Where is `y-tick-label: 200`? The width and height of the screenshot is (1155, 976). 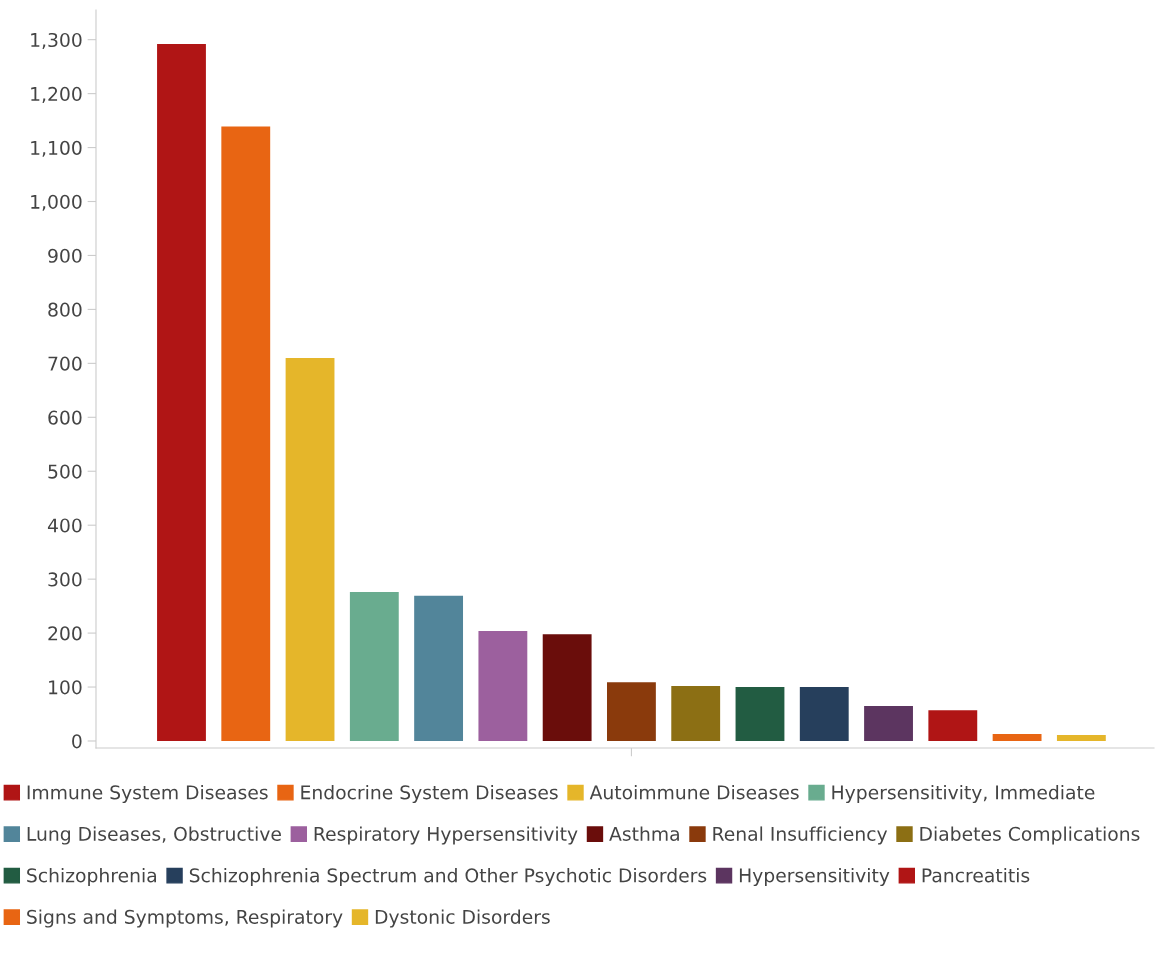
y-tick-label: 200 is located at coordinates (65, 633).